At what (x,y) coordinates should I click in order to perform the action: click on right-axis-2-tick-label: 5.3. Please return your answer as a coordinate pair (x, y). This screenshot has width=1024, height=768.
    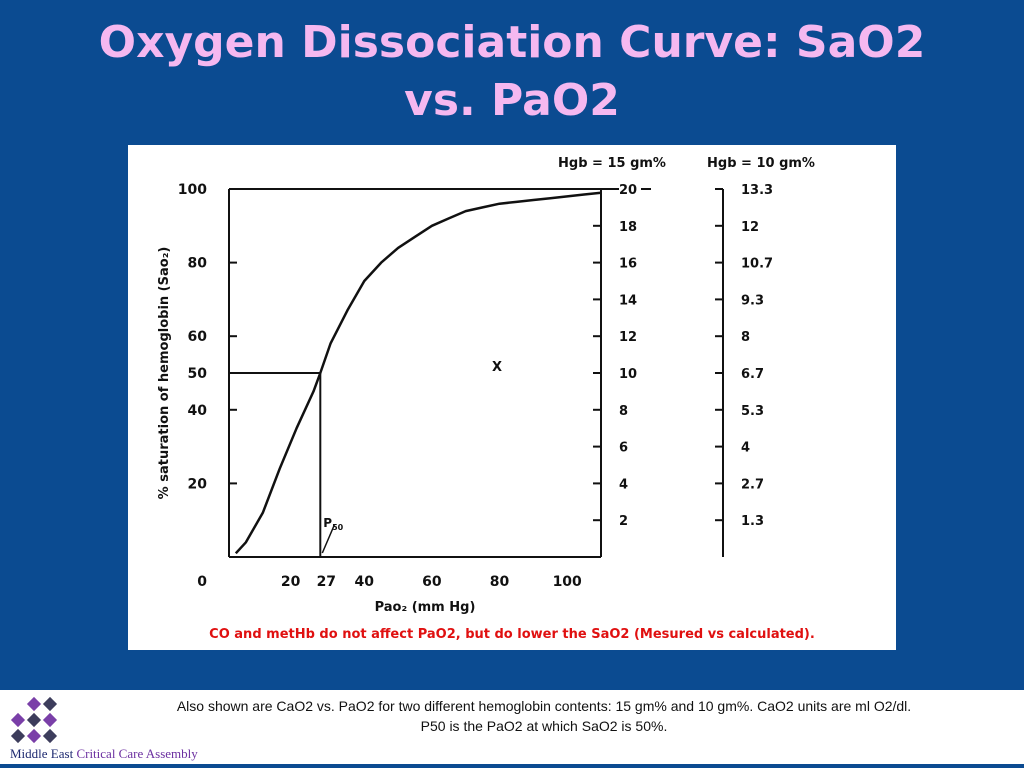
    Looking at the image, I should click on (752, 411).